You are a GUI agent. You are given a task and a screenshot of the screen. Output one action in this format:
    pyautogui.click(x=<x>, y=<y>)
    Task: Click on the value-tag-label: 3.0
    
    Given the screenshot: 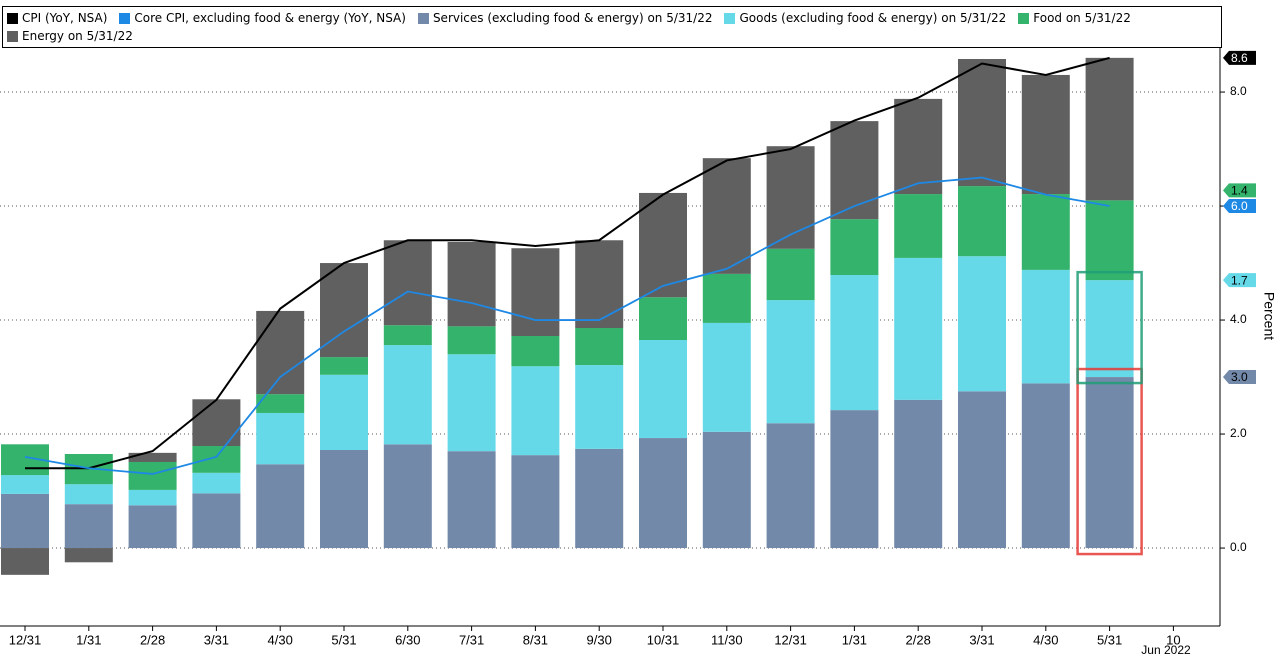 What is the action you would take?
    pyautogui.click(x=1239, y=377)
    